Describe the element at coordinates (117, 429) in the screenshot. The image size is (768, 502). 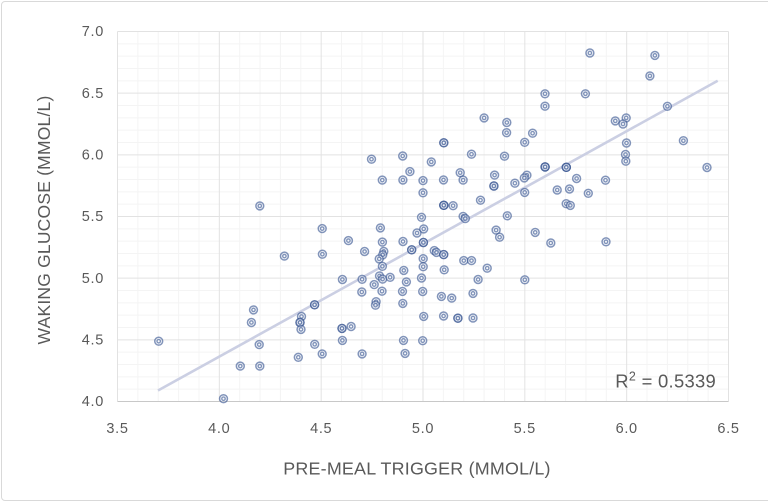
I see `svg-text: 3.5` at that location.